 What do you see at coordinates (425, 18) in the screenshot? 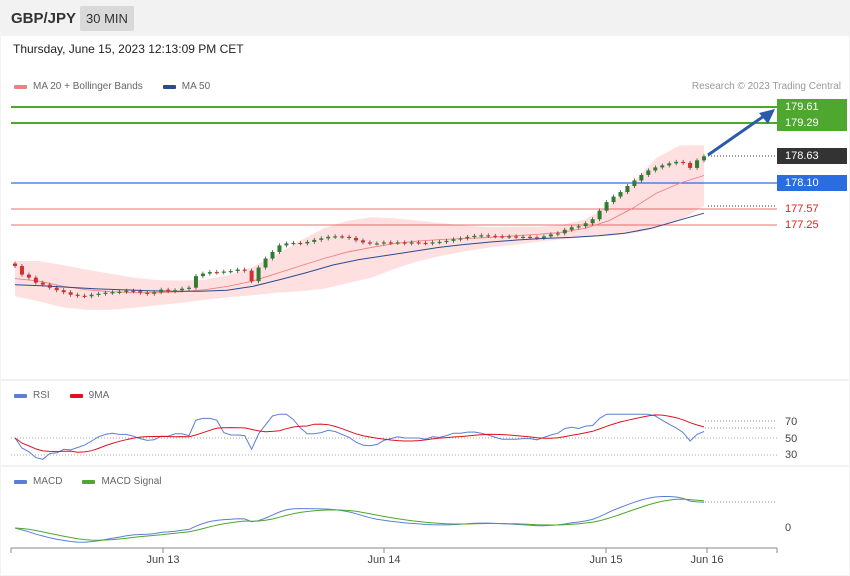
I see `top-bar: GBP/JPY 30 MIN` at bounding box center [425, 18].